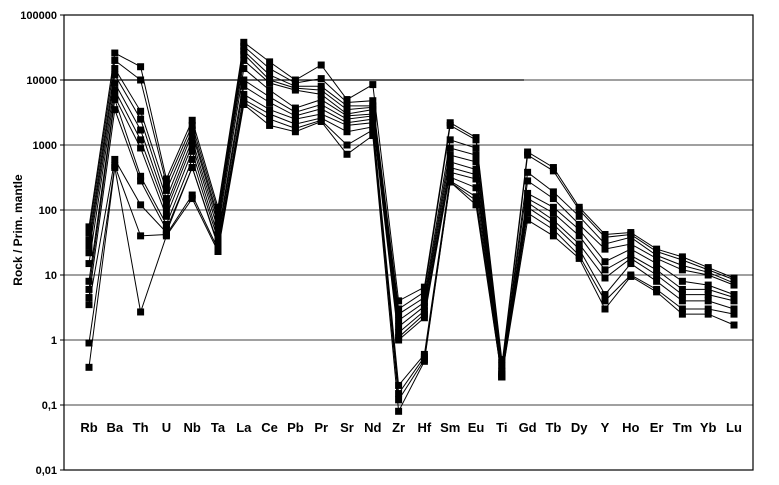 This screenshot has width=779, height=485. Describe the element at coordinates (683, 427) in the screenshot. I see `x-tick-label: Tm` at that location.